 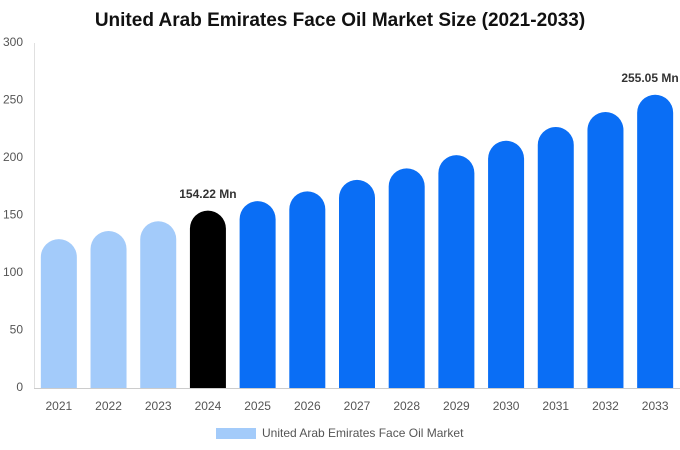 What do you see at coordinates (357, 406) in the screenshot?
I see `x-tick-label: 2027` at bounding box center [357, 406].